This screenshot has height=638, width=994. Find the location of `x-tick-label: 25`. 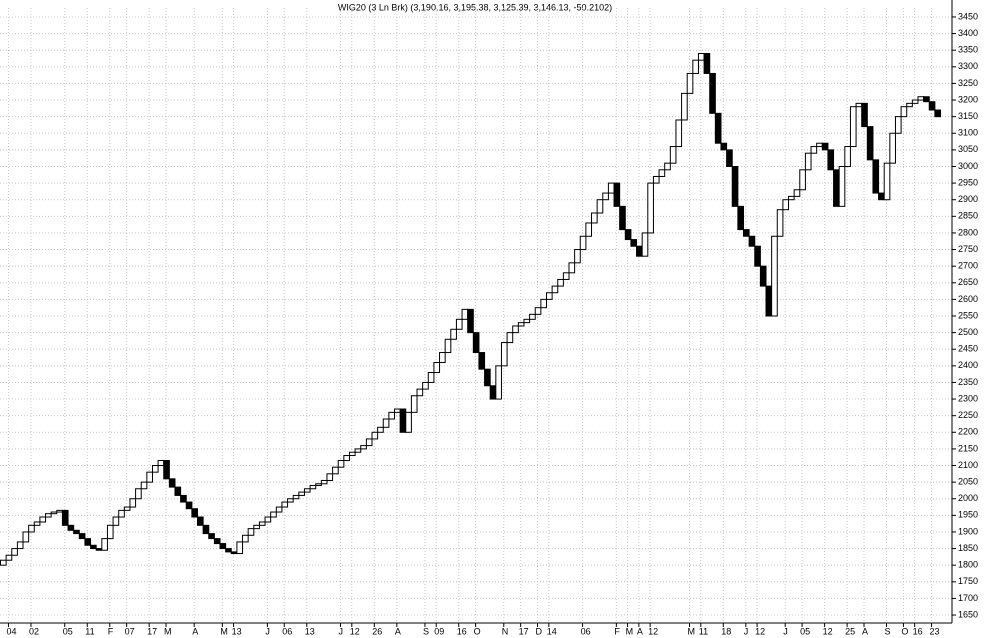

x-tick-label: 25 is located at coordinates (850, 631).